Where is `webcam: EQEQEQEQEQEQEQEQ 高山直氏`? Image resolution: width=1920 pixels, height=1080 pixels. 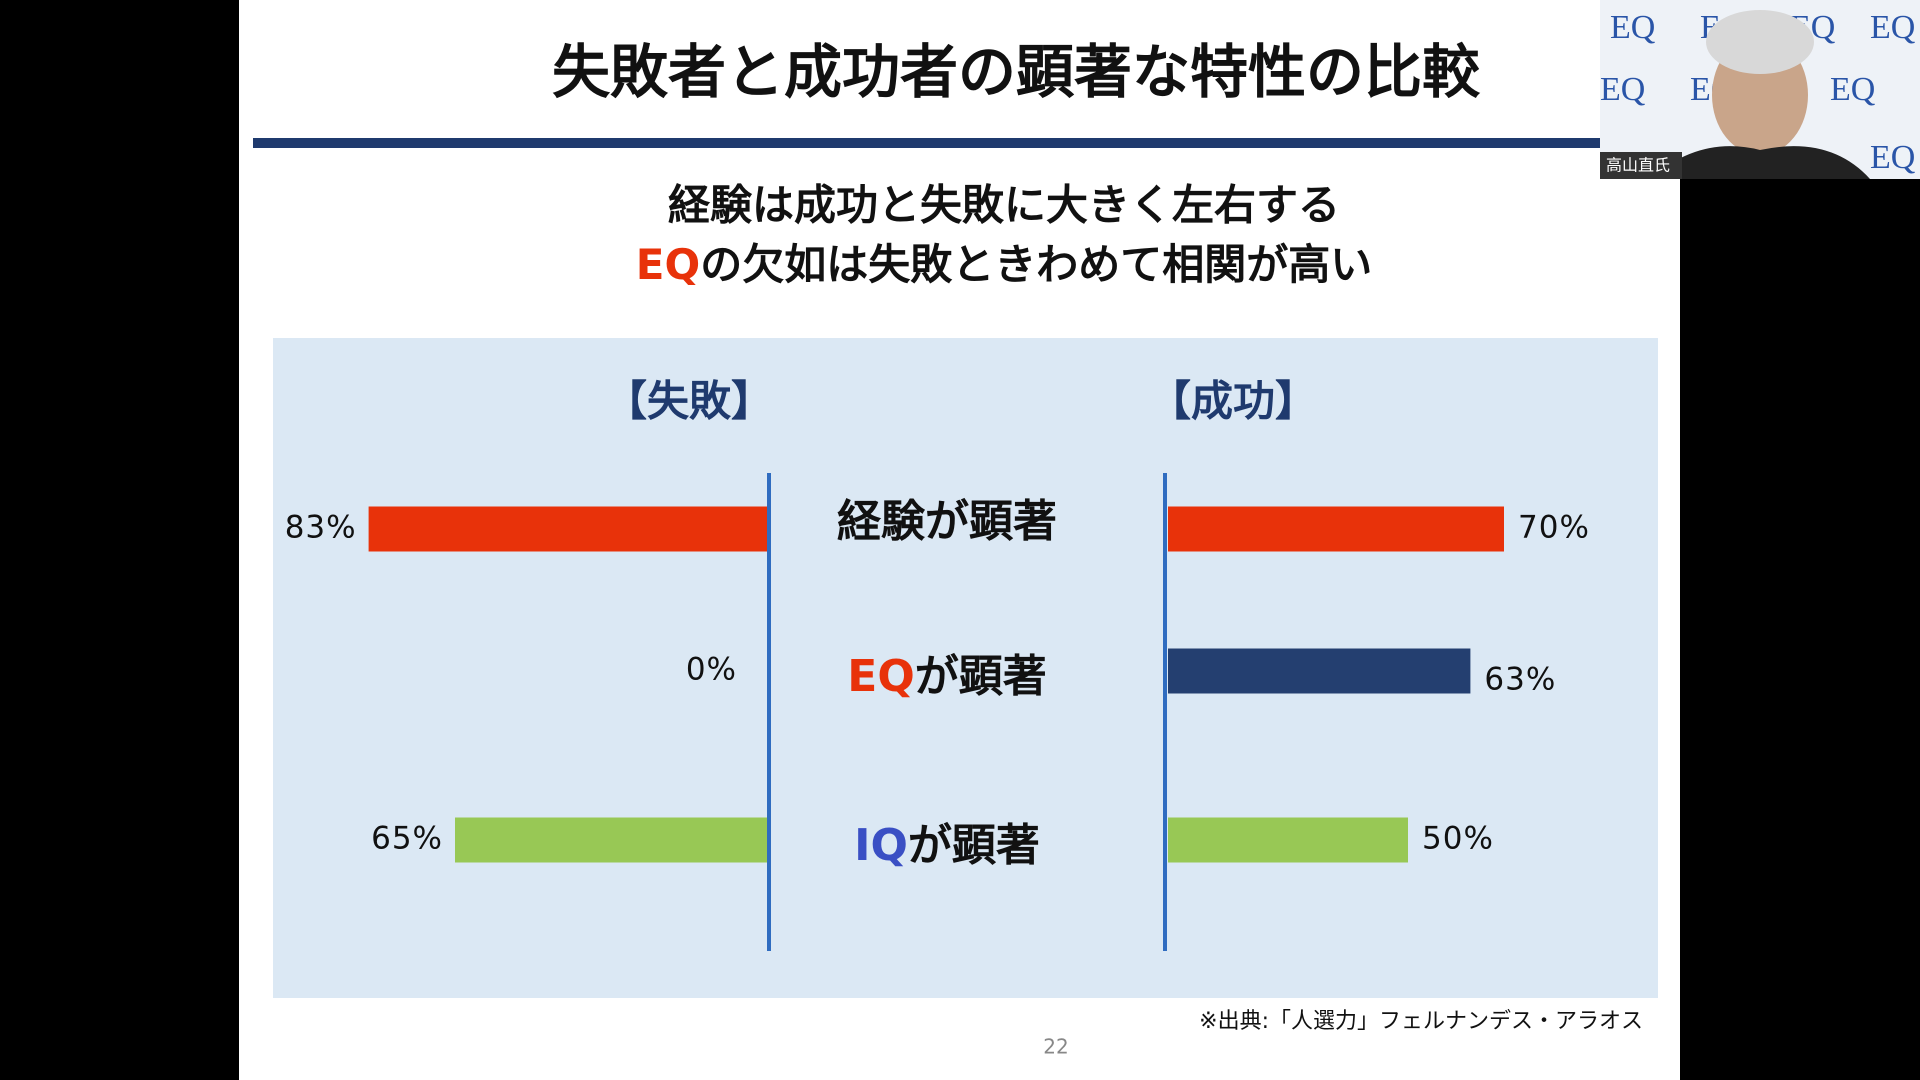 webcam: EQEQEQEQEQEQEQEQ 高山直氏 is located at coordinates (1760, 89).